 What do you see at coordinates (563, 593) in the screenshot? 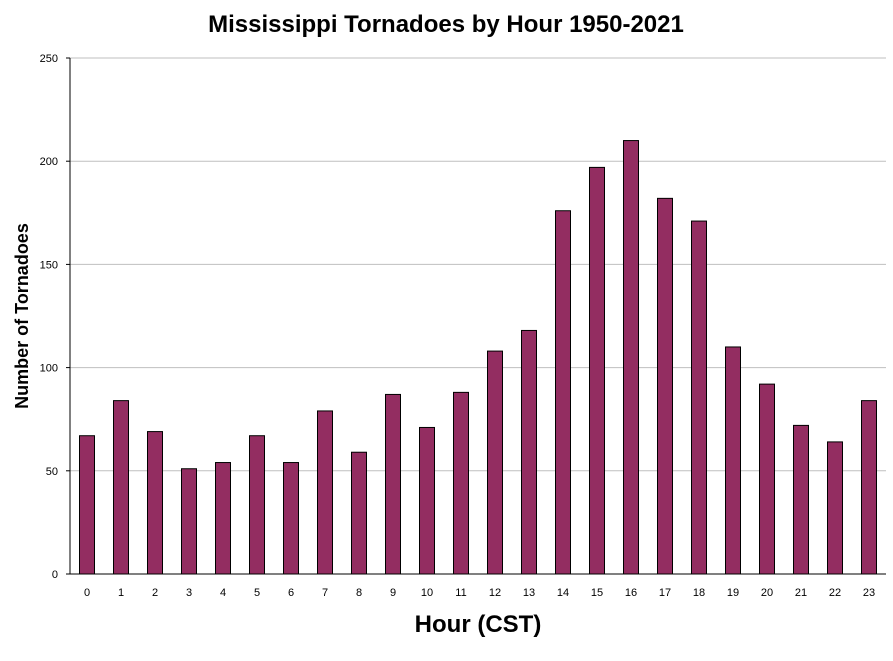
I see `x-tick-label: 14` at bounding box center [563, 593].